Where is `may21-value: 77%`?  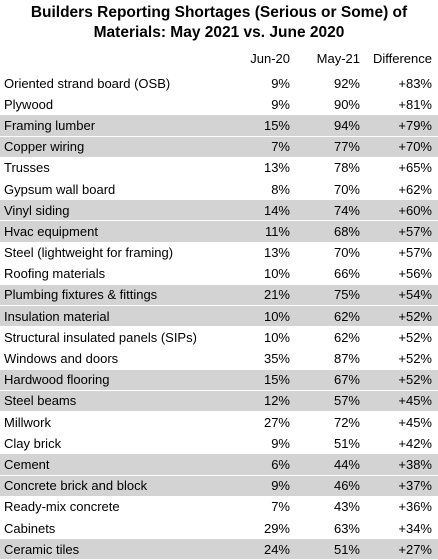
may21-value: 77% is located at coordinates (346, 147).